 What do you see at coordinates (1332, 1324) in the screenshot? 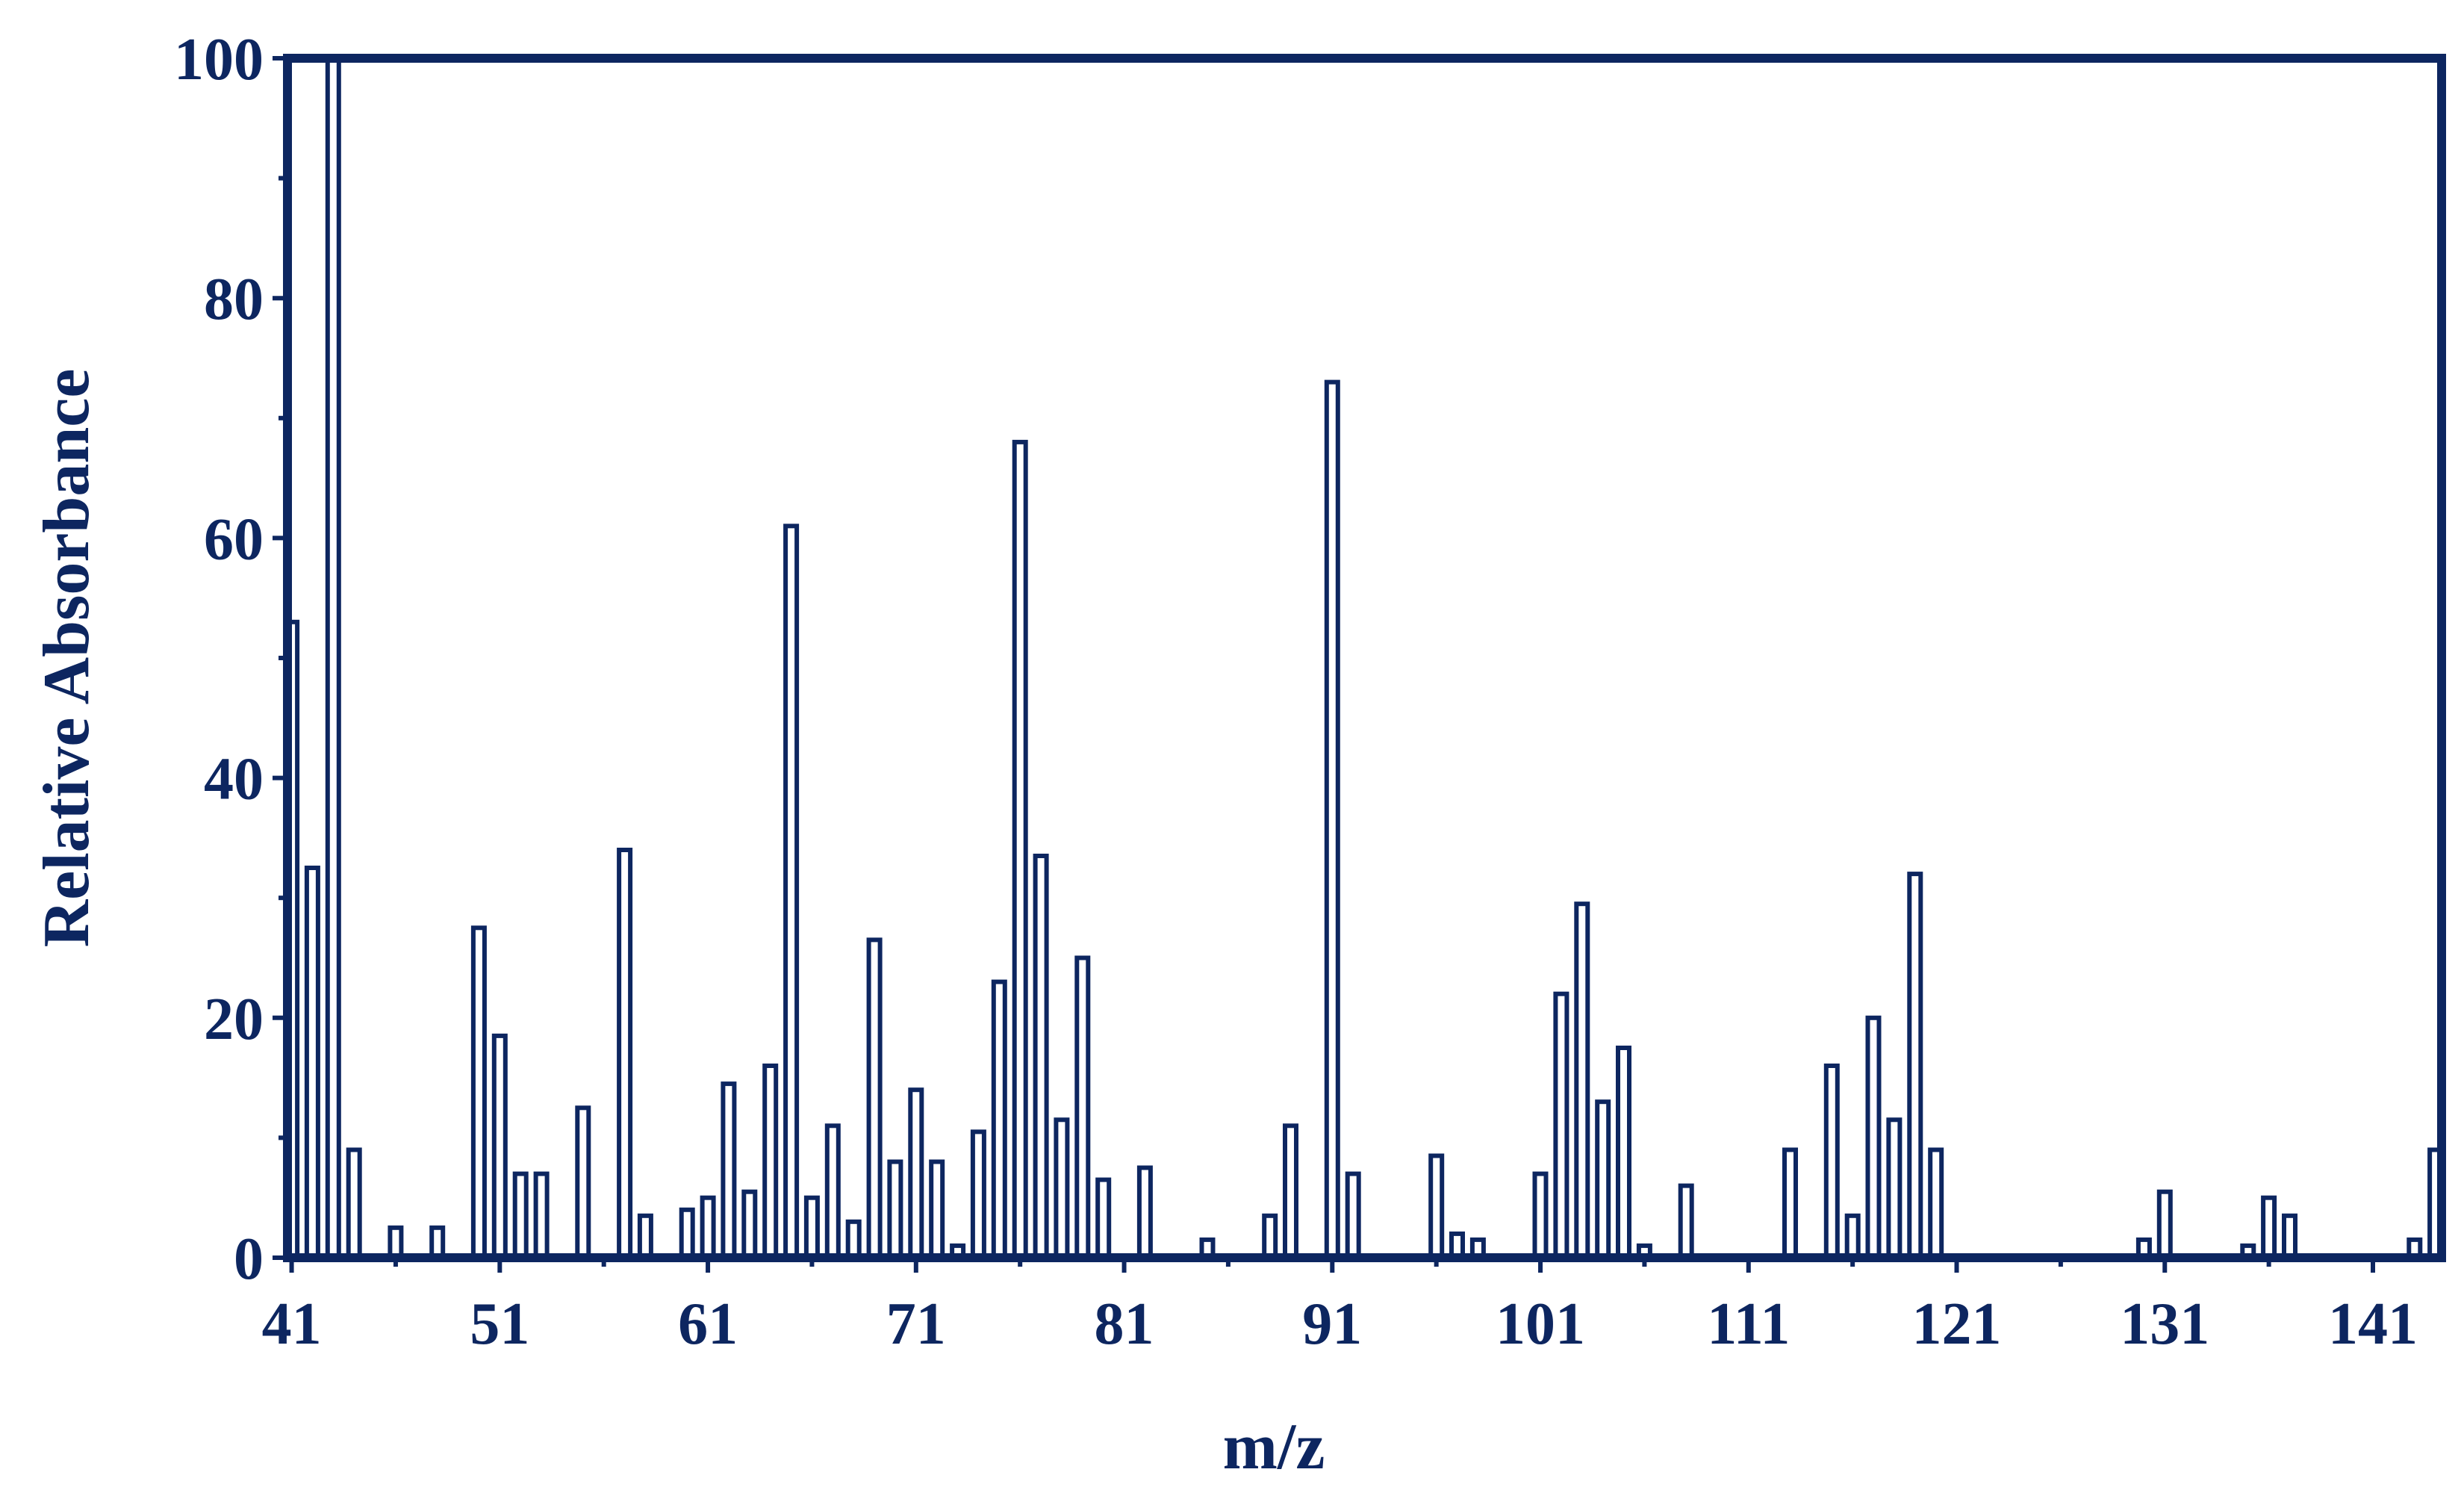
I see `x-tick-label-91: 91` at bounding box center [1332, 1324].